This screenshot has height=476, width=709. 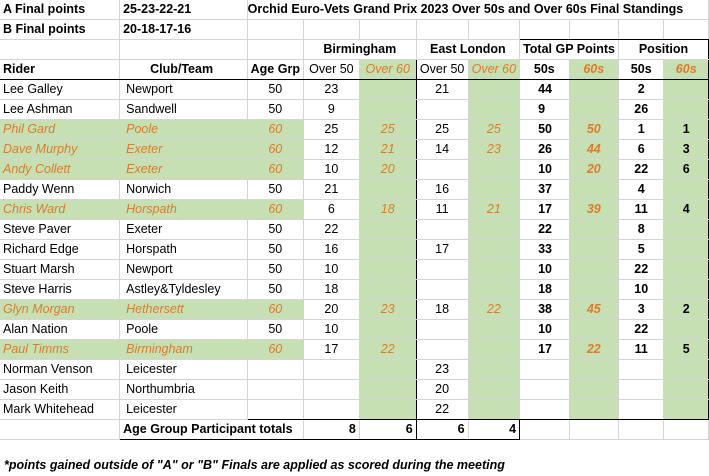 What do you see at coordinates (183, 289) in the screenshot?
I see `rider-club: Astley&Tyldesley` at bounding box center [183, 289].